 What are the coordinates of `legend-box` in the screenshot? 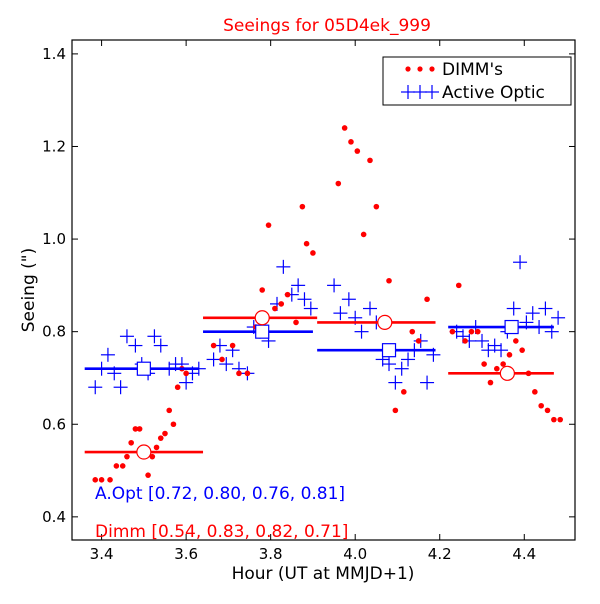 It's located at (477, 81).